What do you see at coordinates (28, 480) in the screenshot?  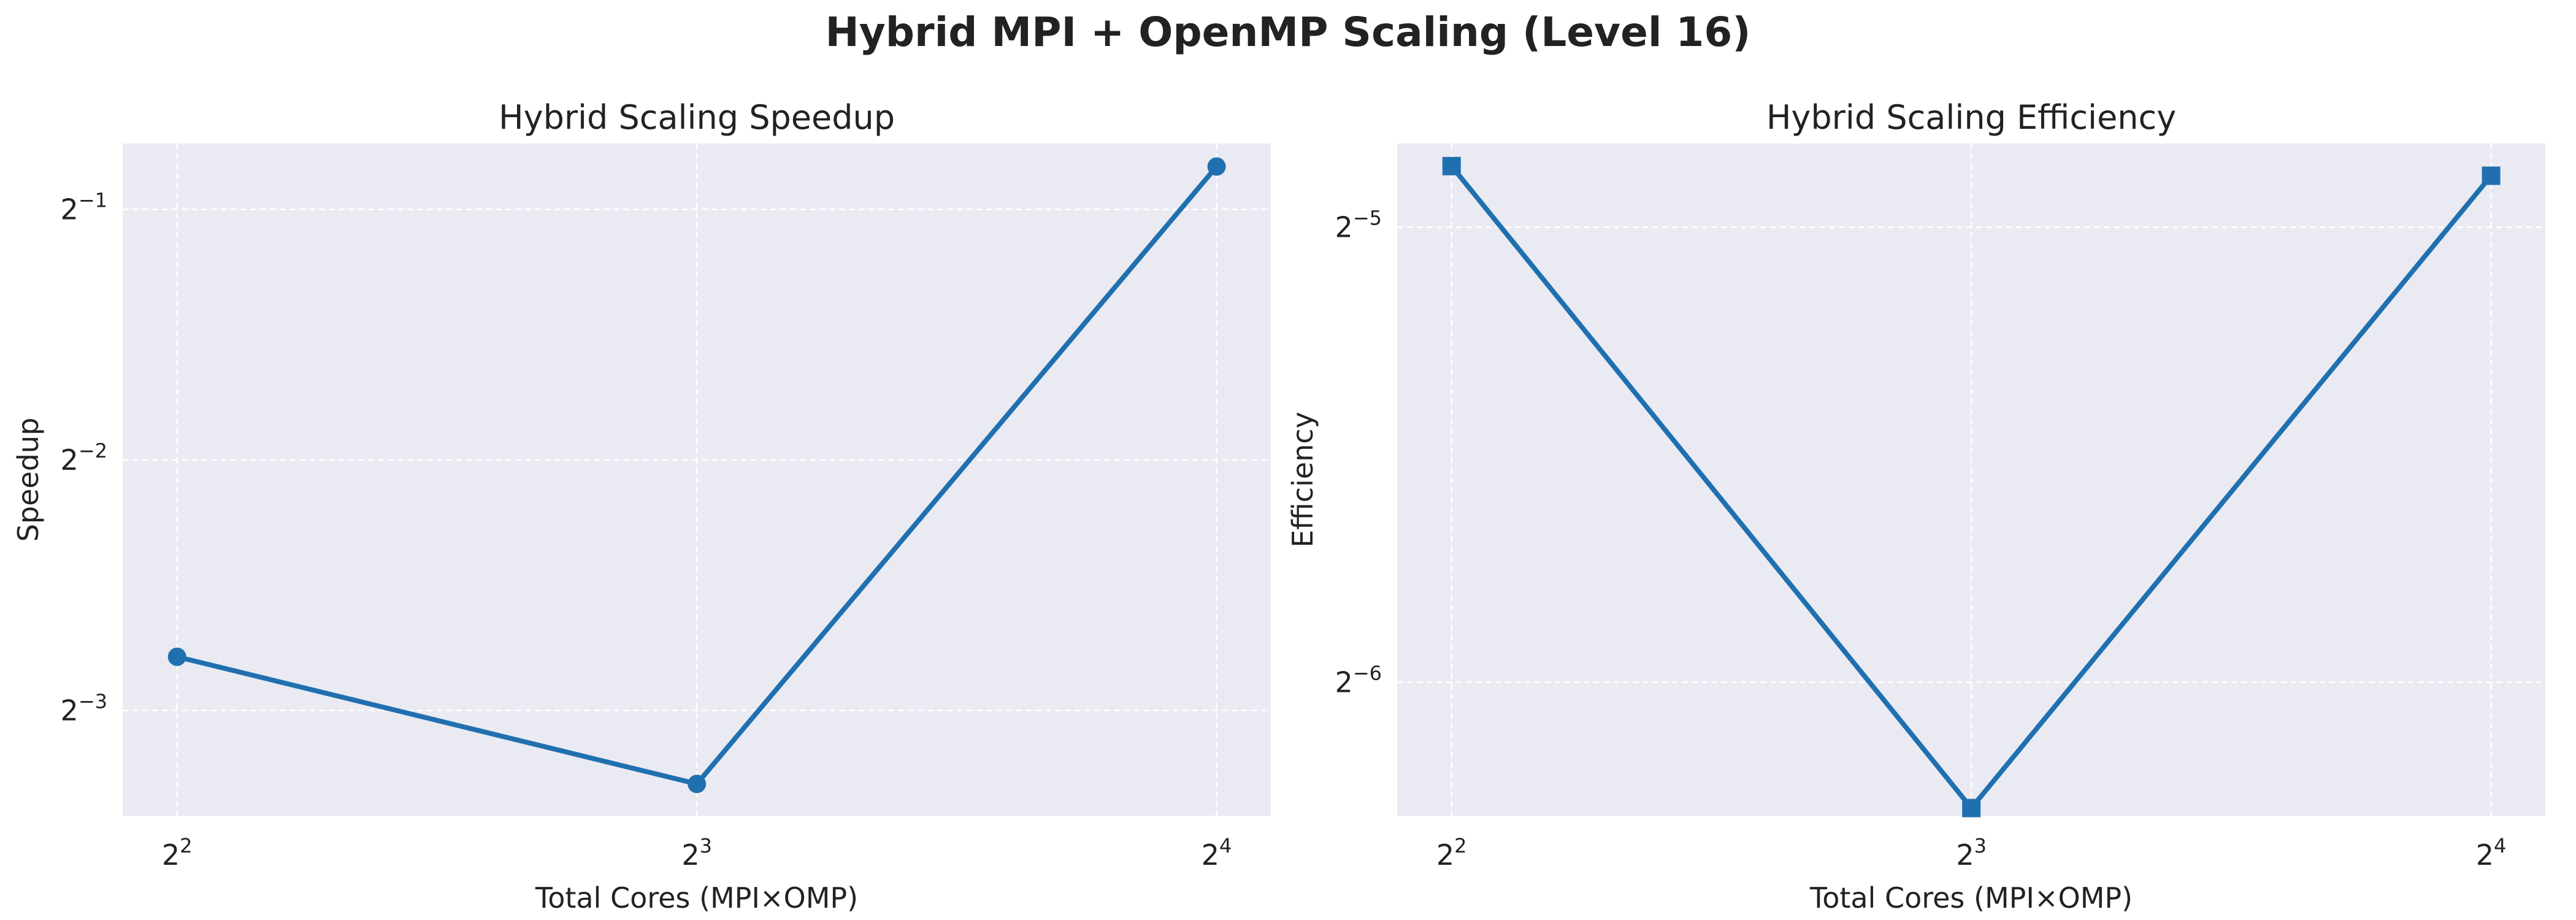 I see `y-axis-label: Speedup` at bounding box center [28, 480].